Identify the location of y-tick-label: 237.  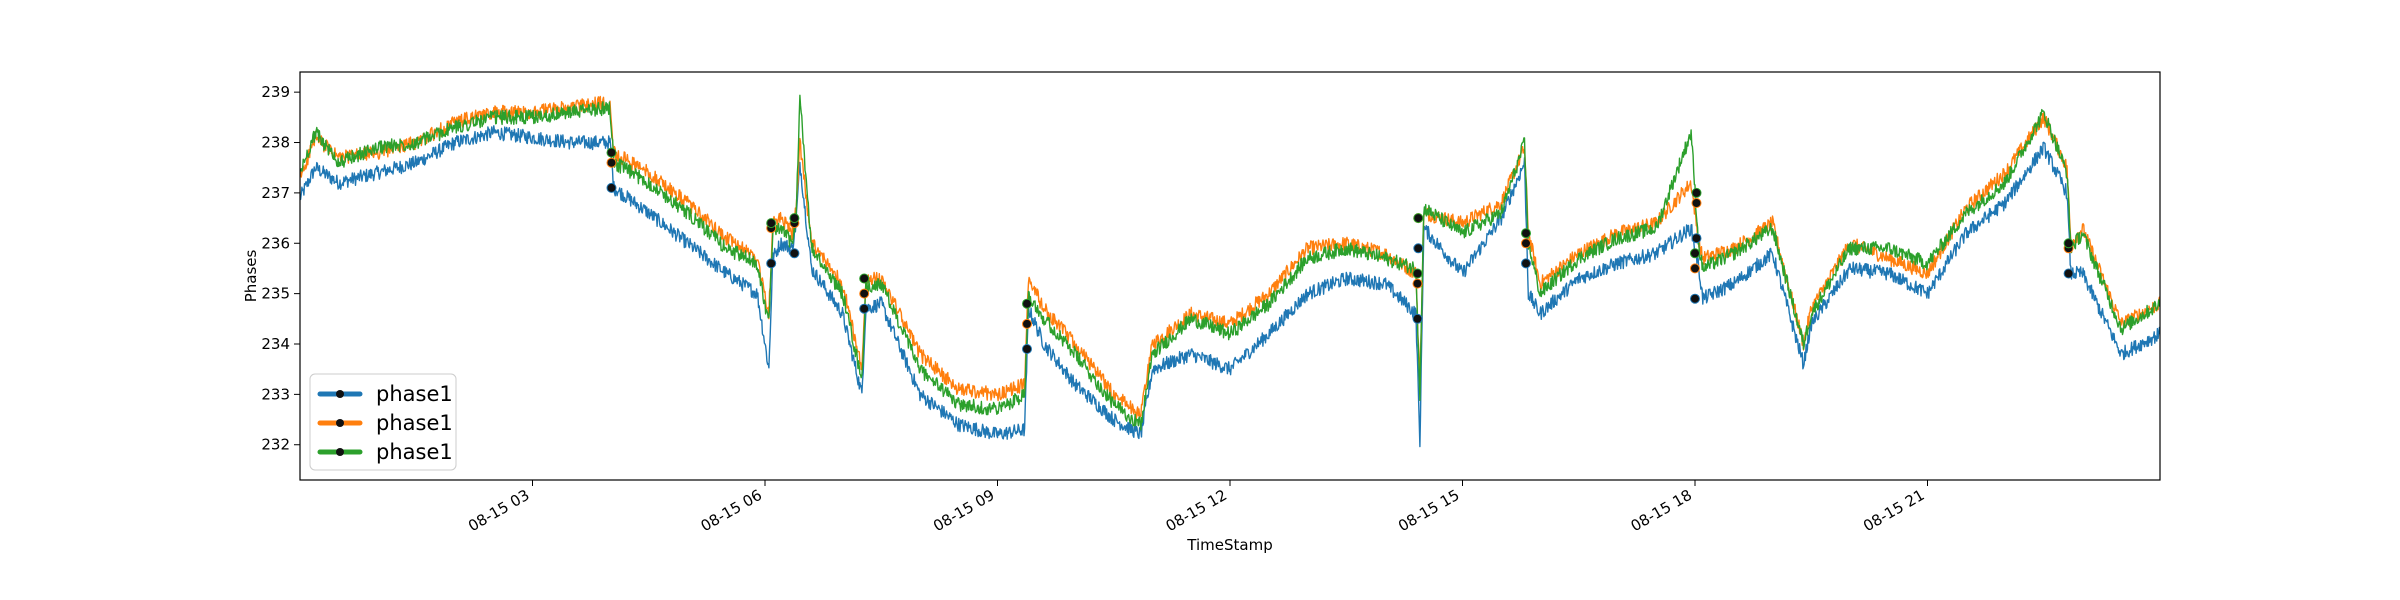
(275, 193).